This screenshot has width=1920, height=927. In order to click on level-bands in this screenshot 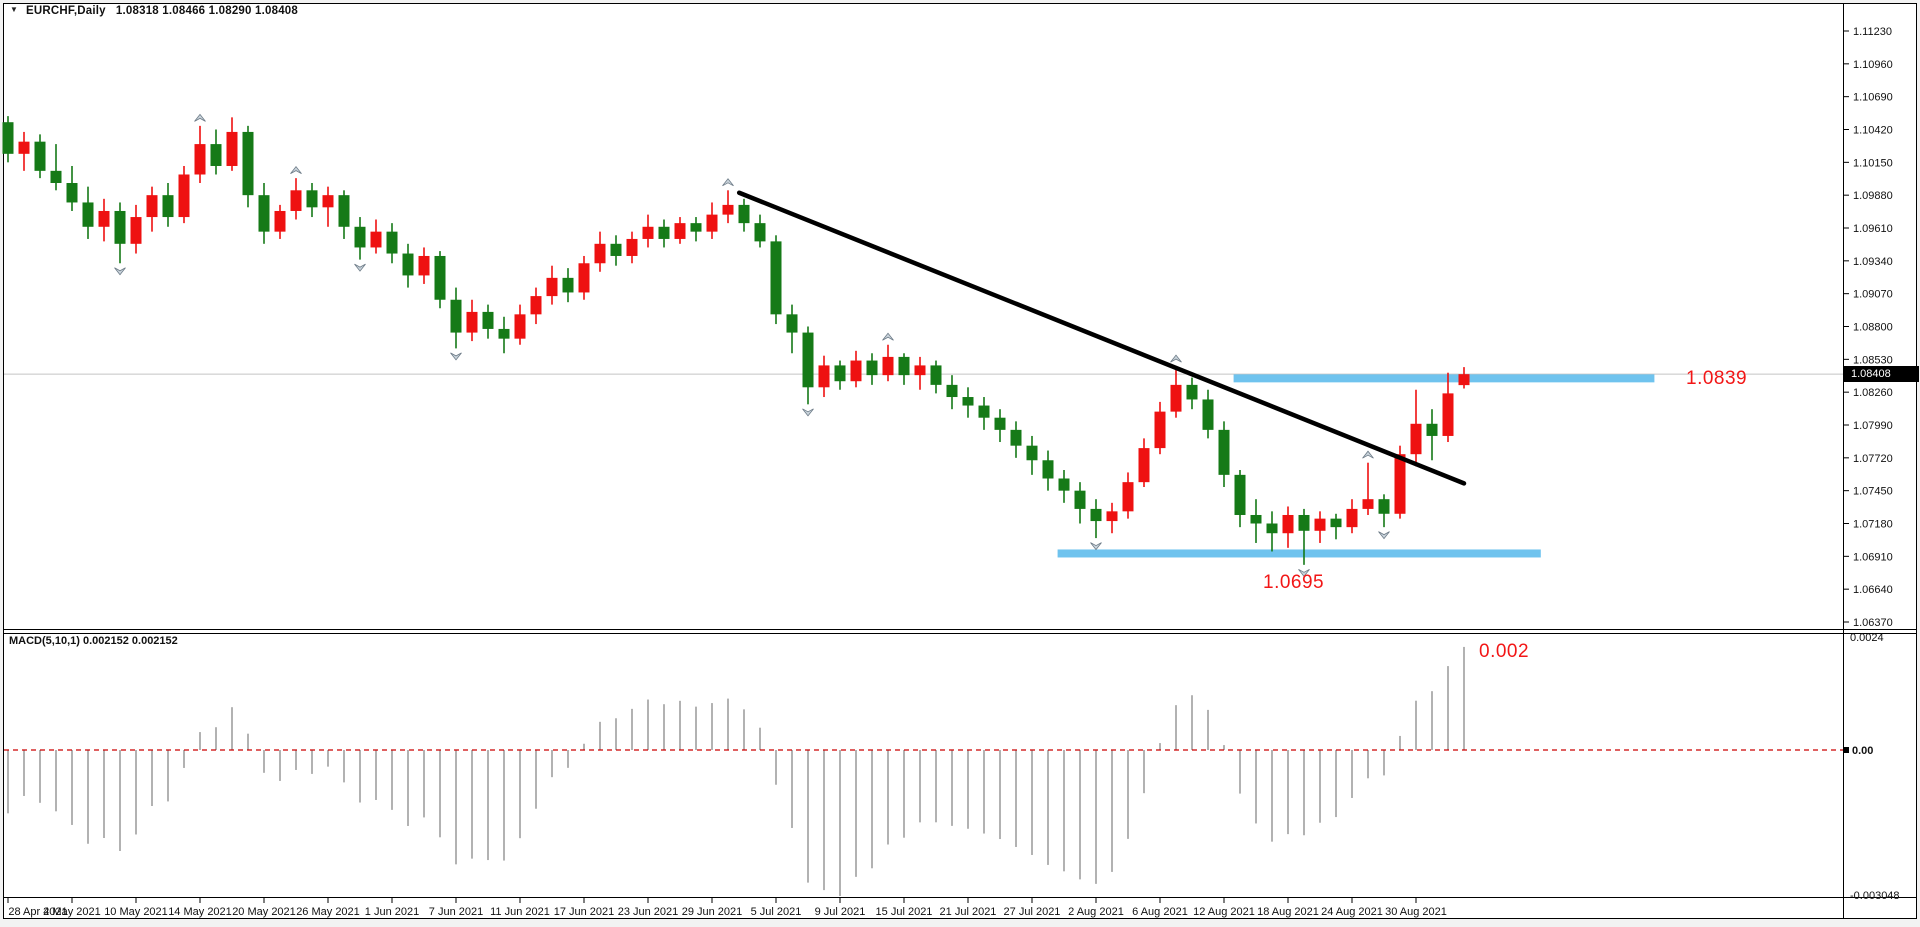, I will do `click(1356, 466)`.